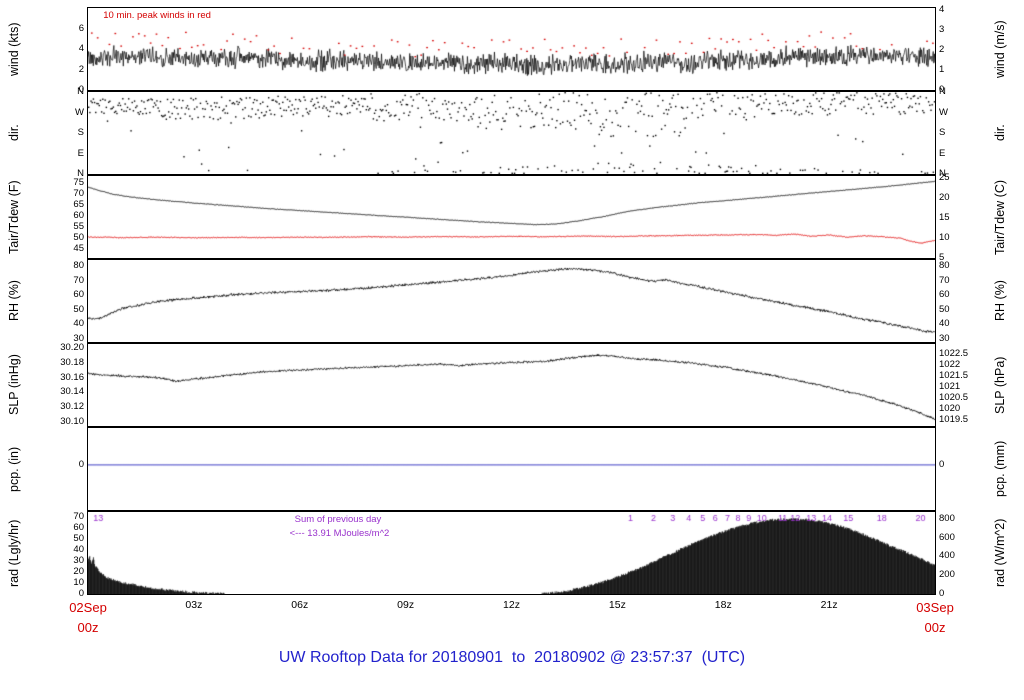  Describe the element at coordinates (72, 392) in the screenshot. I see `y-tick-label-left: 30.14` at that location.